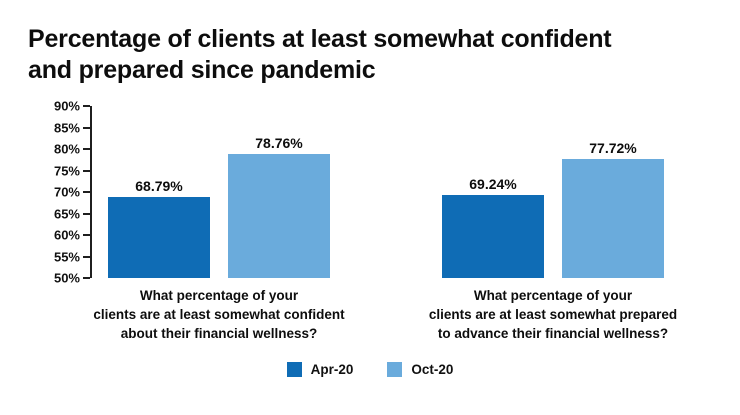 The height and width of the screenshot is (415, 740). What do you see at coordinates (279, 206) in the screenshot?
I see `bar-oct-20: 78.76%` at bounding box center [279, 206].